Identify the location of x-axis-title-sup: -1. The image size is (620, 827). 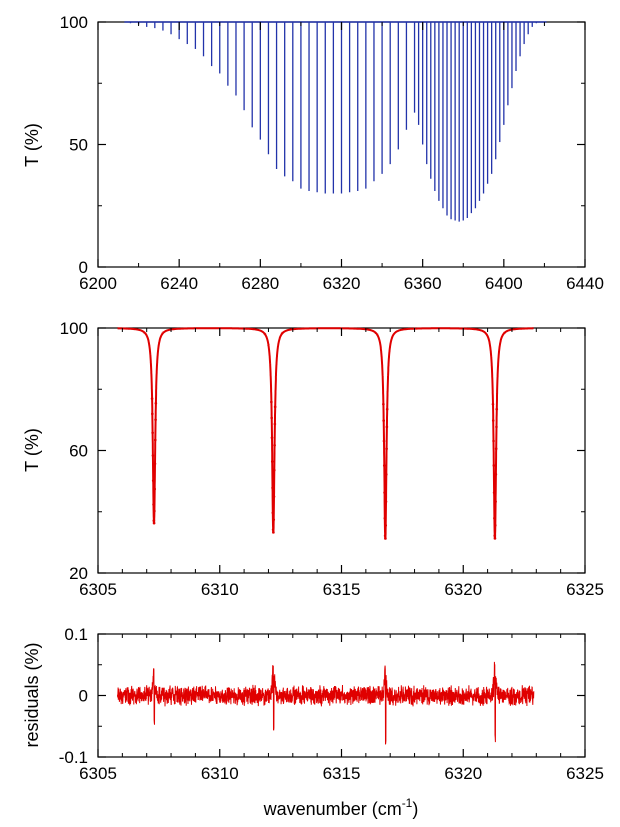
(407, 803).